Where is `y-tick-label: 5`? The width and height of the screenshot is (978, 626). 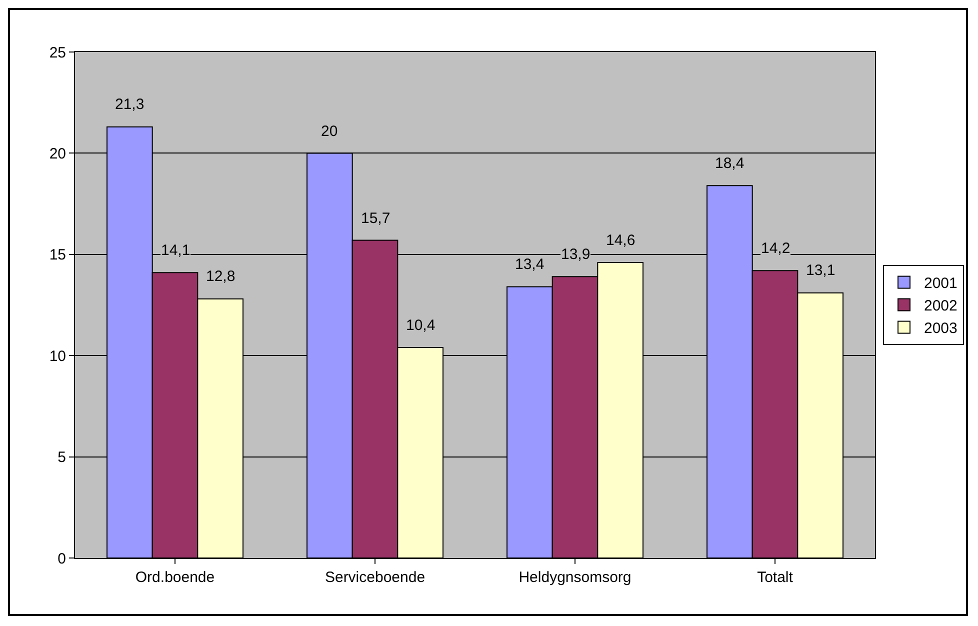
y-tick-label: 5 is located at coordinates (62, 457).